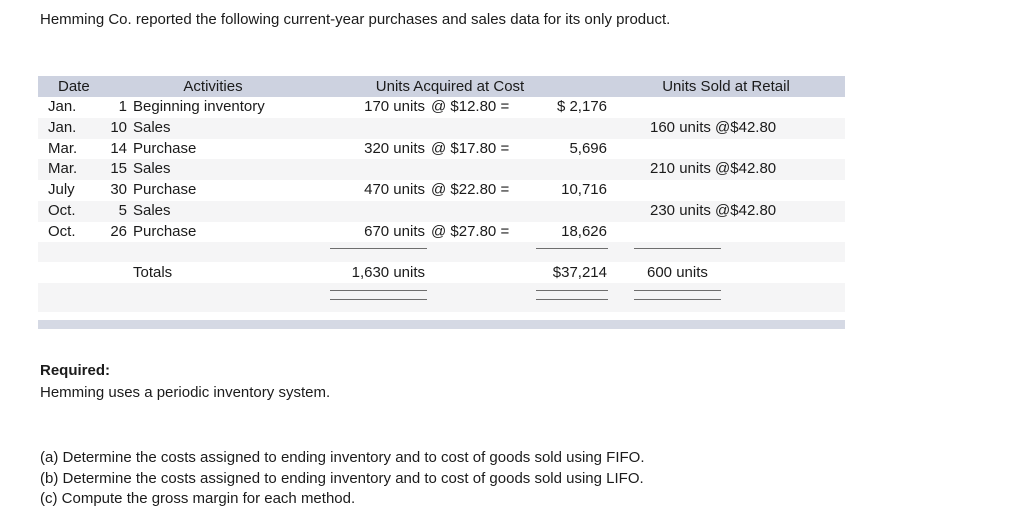 The width and height of the screenshot is (1024, 518). I want to click on header-units-acquired: Units Acquired at Cost, so click(450, 86).